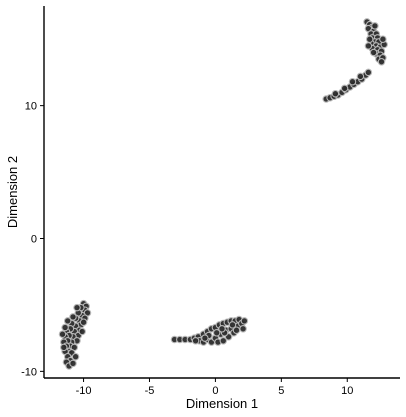 The height and width of the screenshot is (417, 406). I want to click on x-tick-label: 0, so click(215, 391).